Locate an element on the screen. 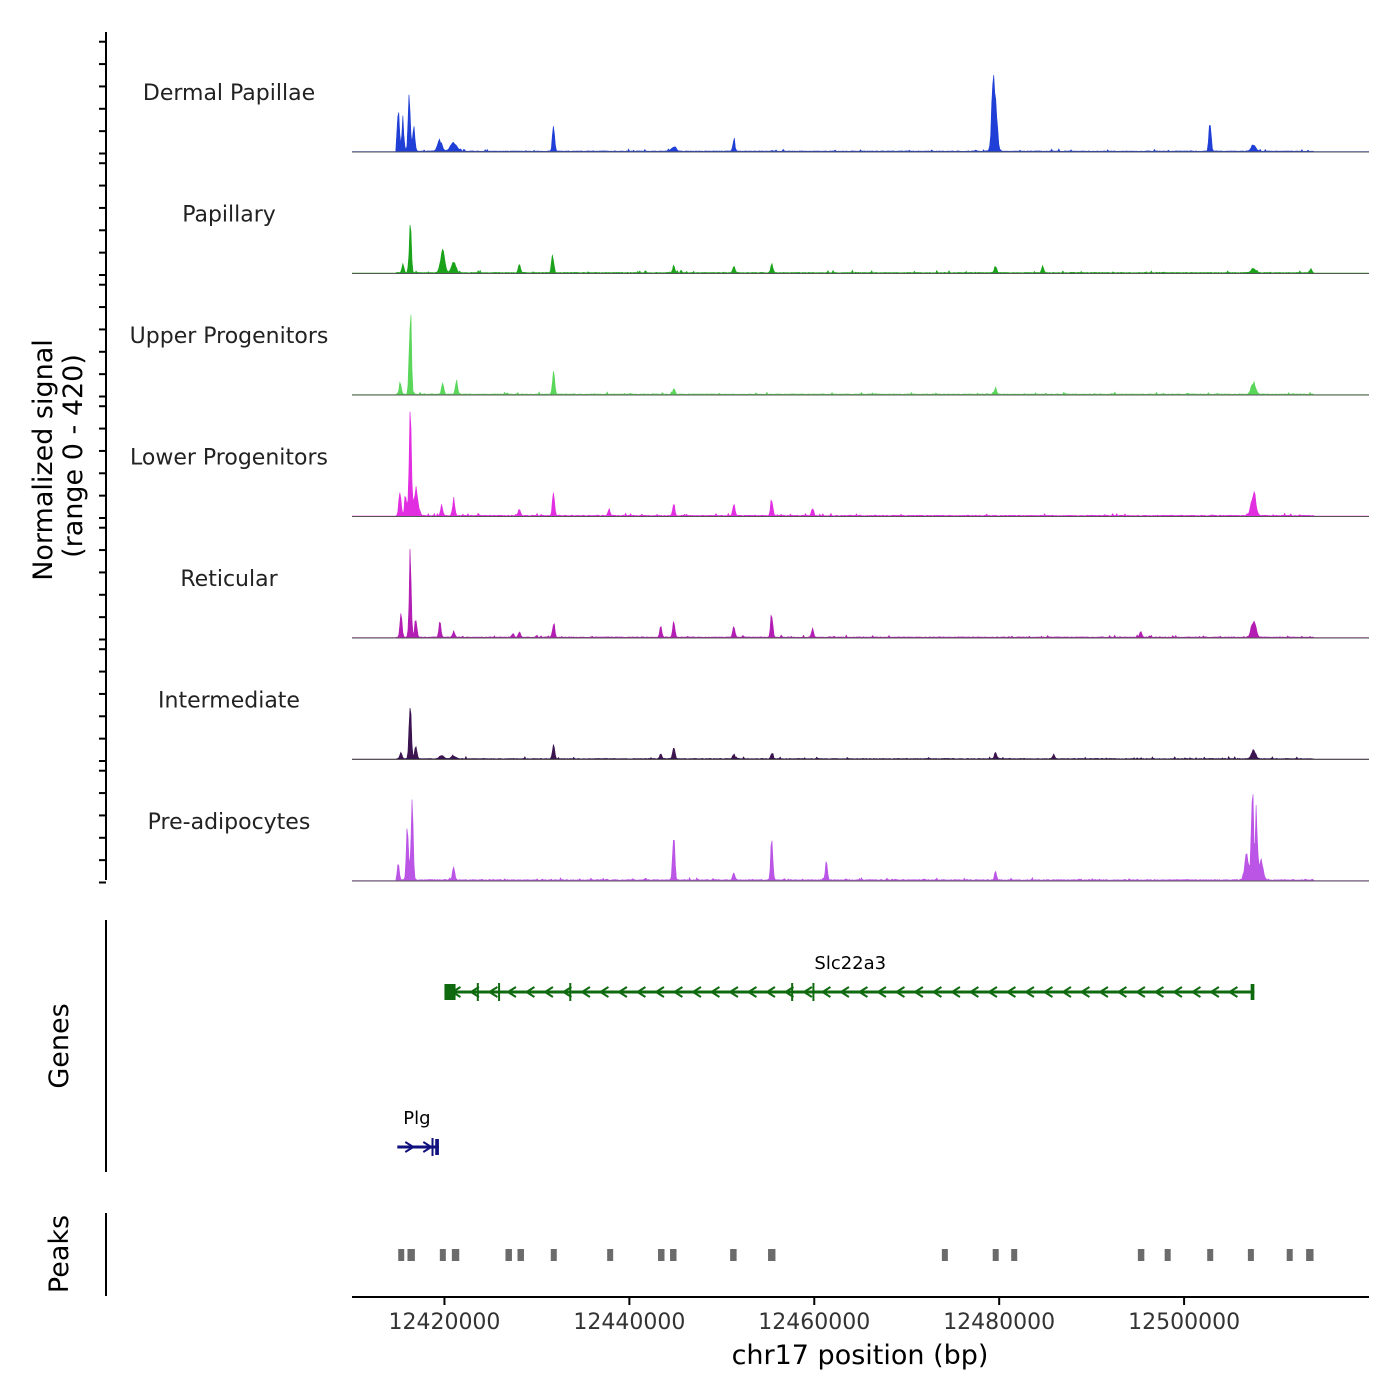 The height and width of the screenshot is (1400, 1400). x-tick-label: 12460000 is located at coordinates (814, 1322).